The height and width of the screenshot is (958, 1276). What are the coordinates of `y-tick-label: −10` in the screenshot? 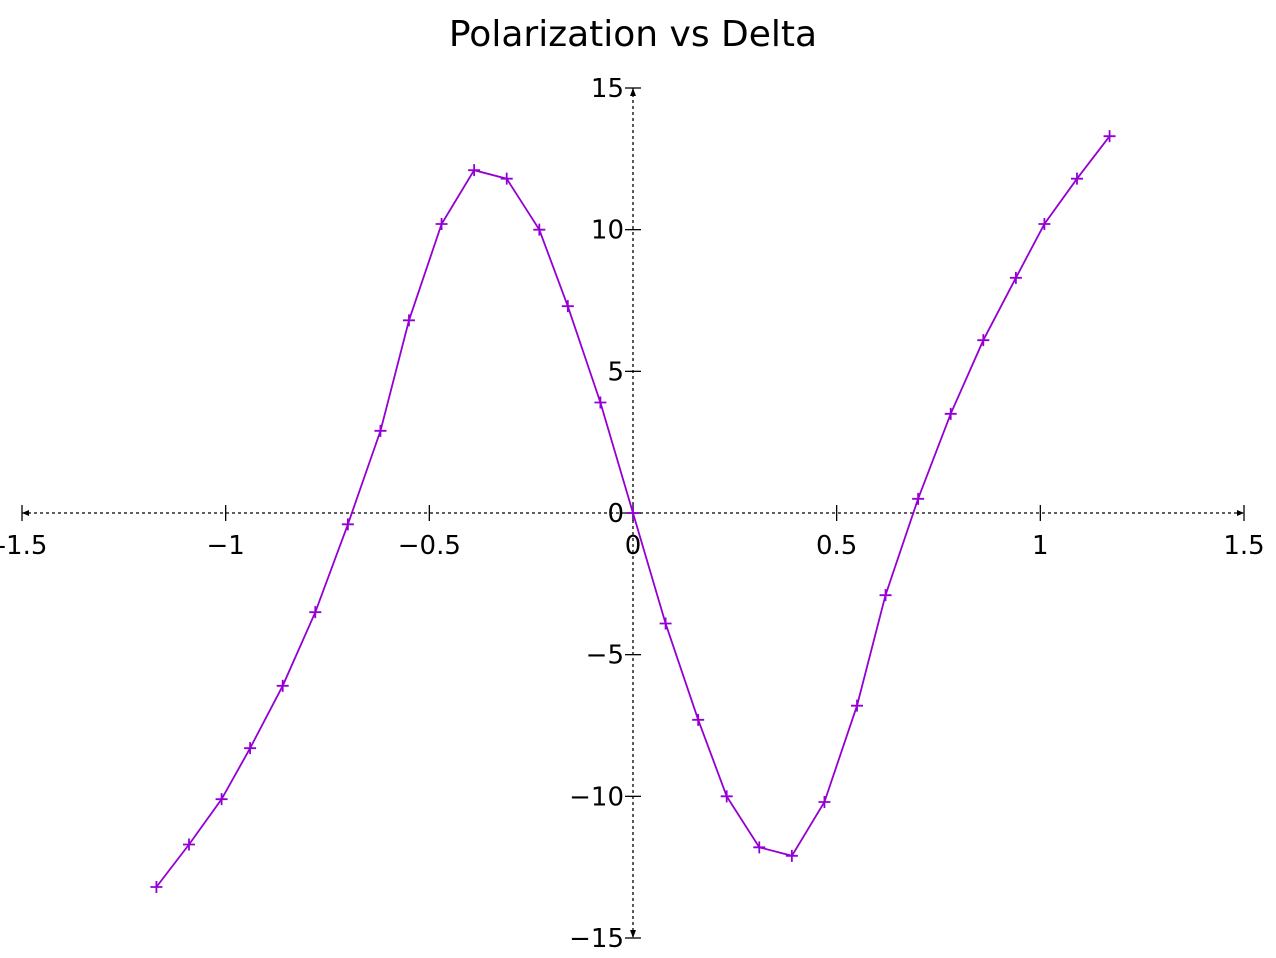 It's located at (596, 797).